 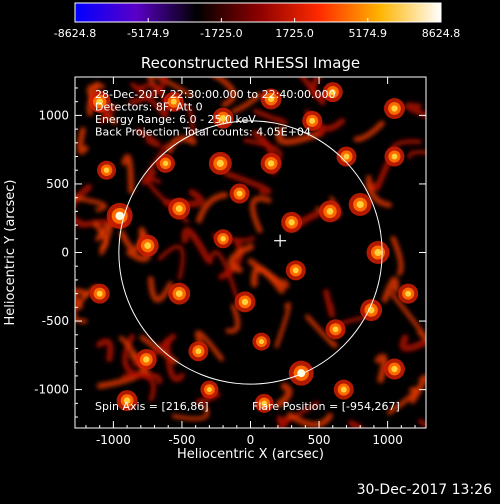 What do you see at coordinates (10, 253) in the screenshot?
I see `y-axis-label: Heliocentric Y (arcsec)` at bounding box center [10, 253].